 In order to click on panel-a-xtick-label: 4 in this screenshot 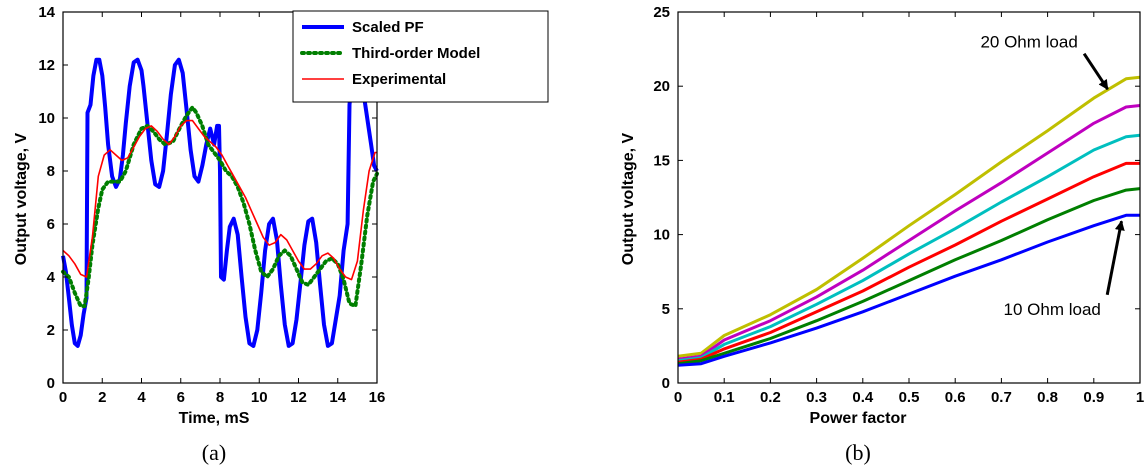, I will do `click(141, 397)`.